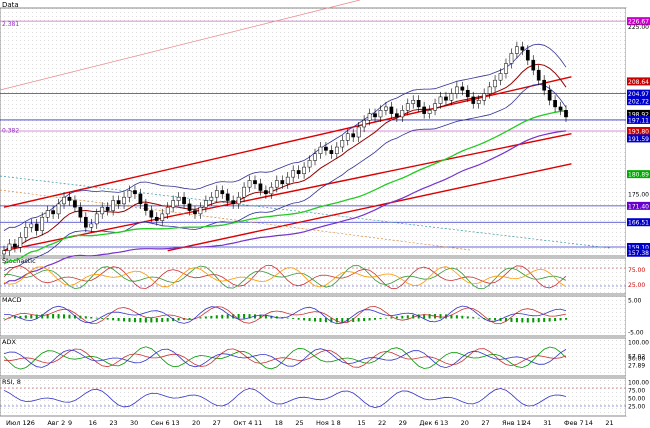 Image resolution: width=650 pixels, height=428 pixels. Describe the element at coordinates (589, 423) in the screenshot. I see `x-tick-label: 14` at that location.